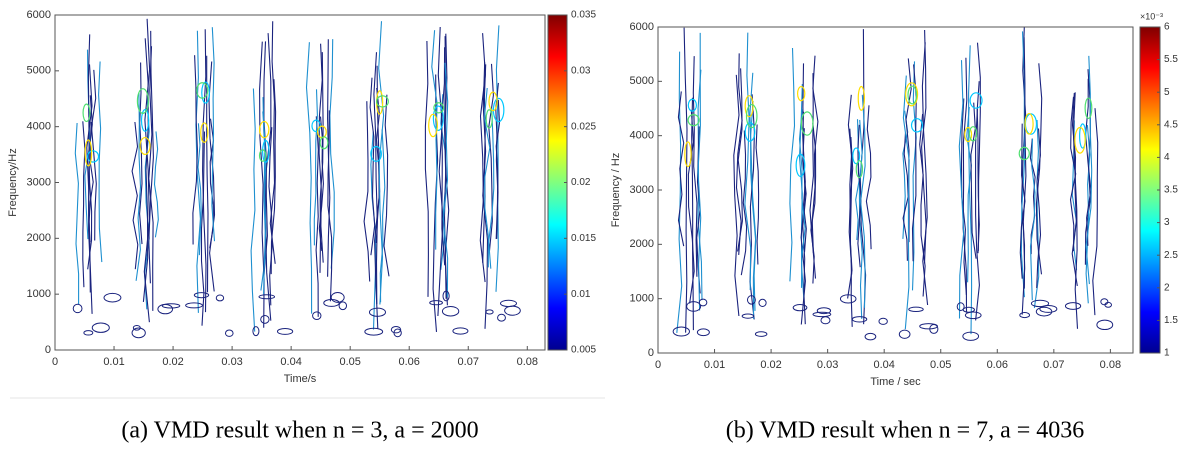  I want to click on x-tick-label: 0, so click(55, 362).